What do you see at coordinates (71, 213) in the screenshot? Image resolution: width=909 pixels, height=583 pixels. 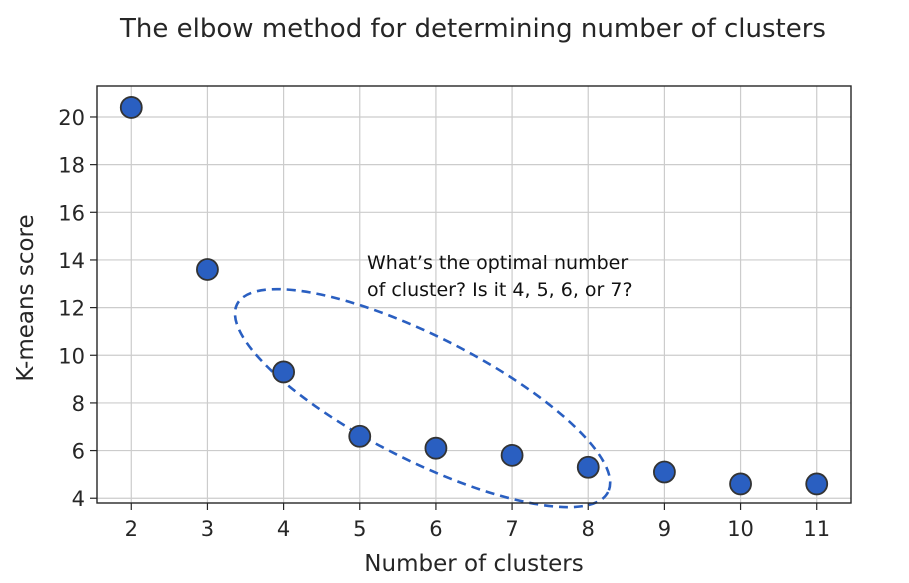 I see `y-tick-label: 16` at bounding box center [71, 213].